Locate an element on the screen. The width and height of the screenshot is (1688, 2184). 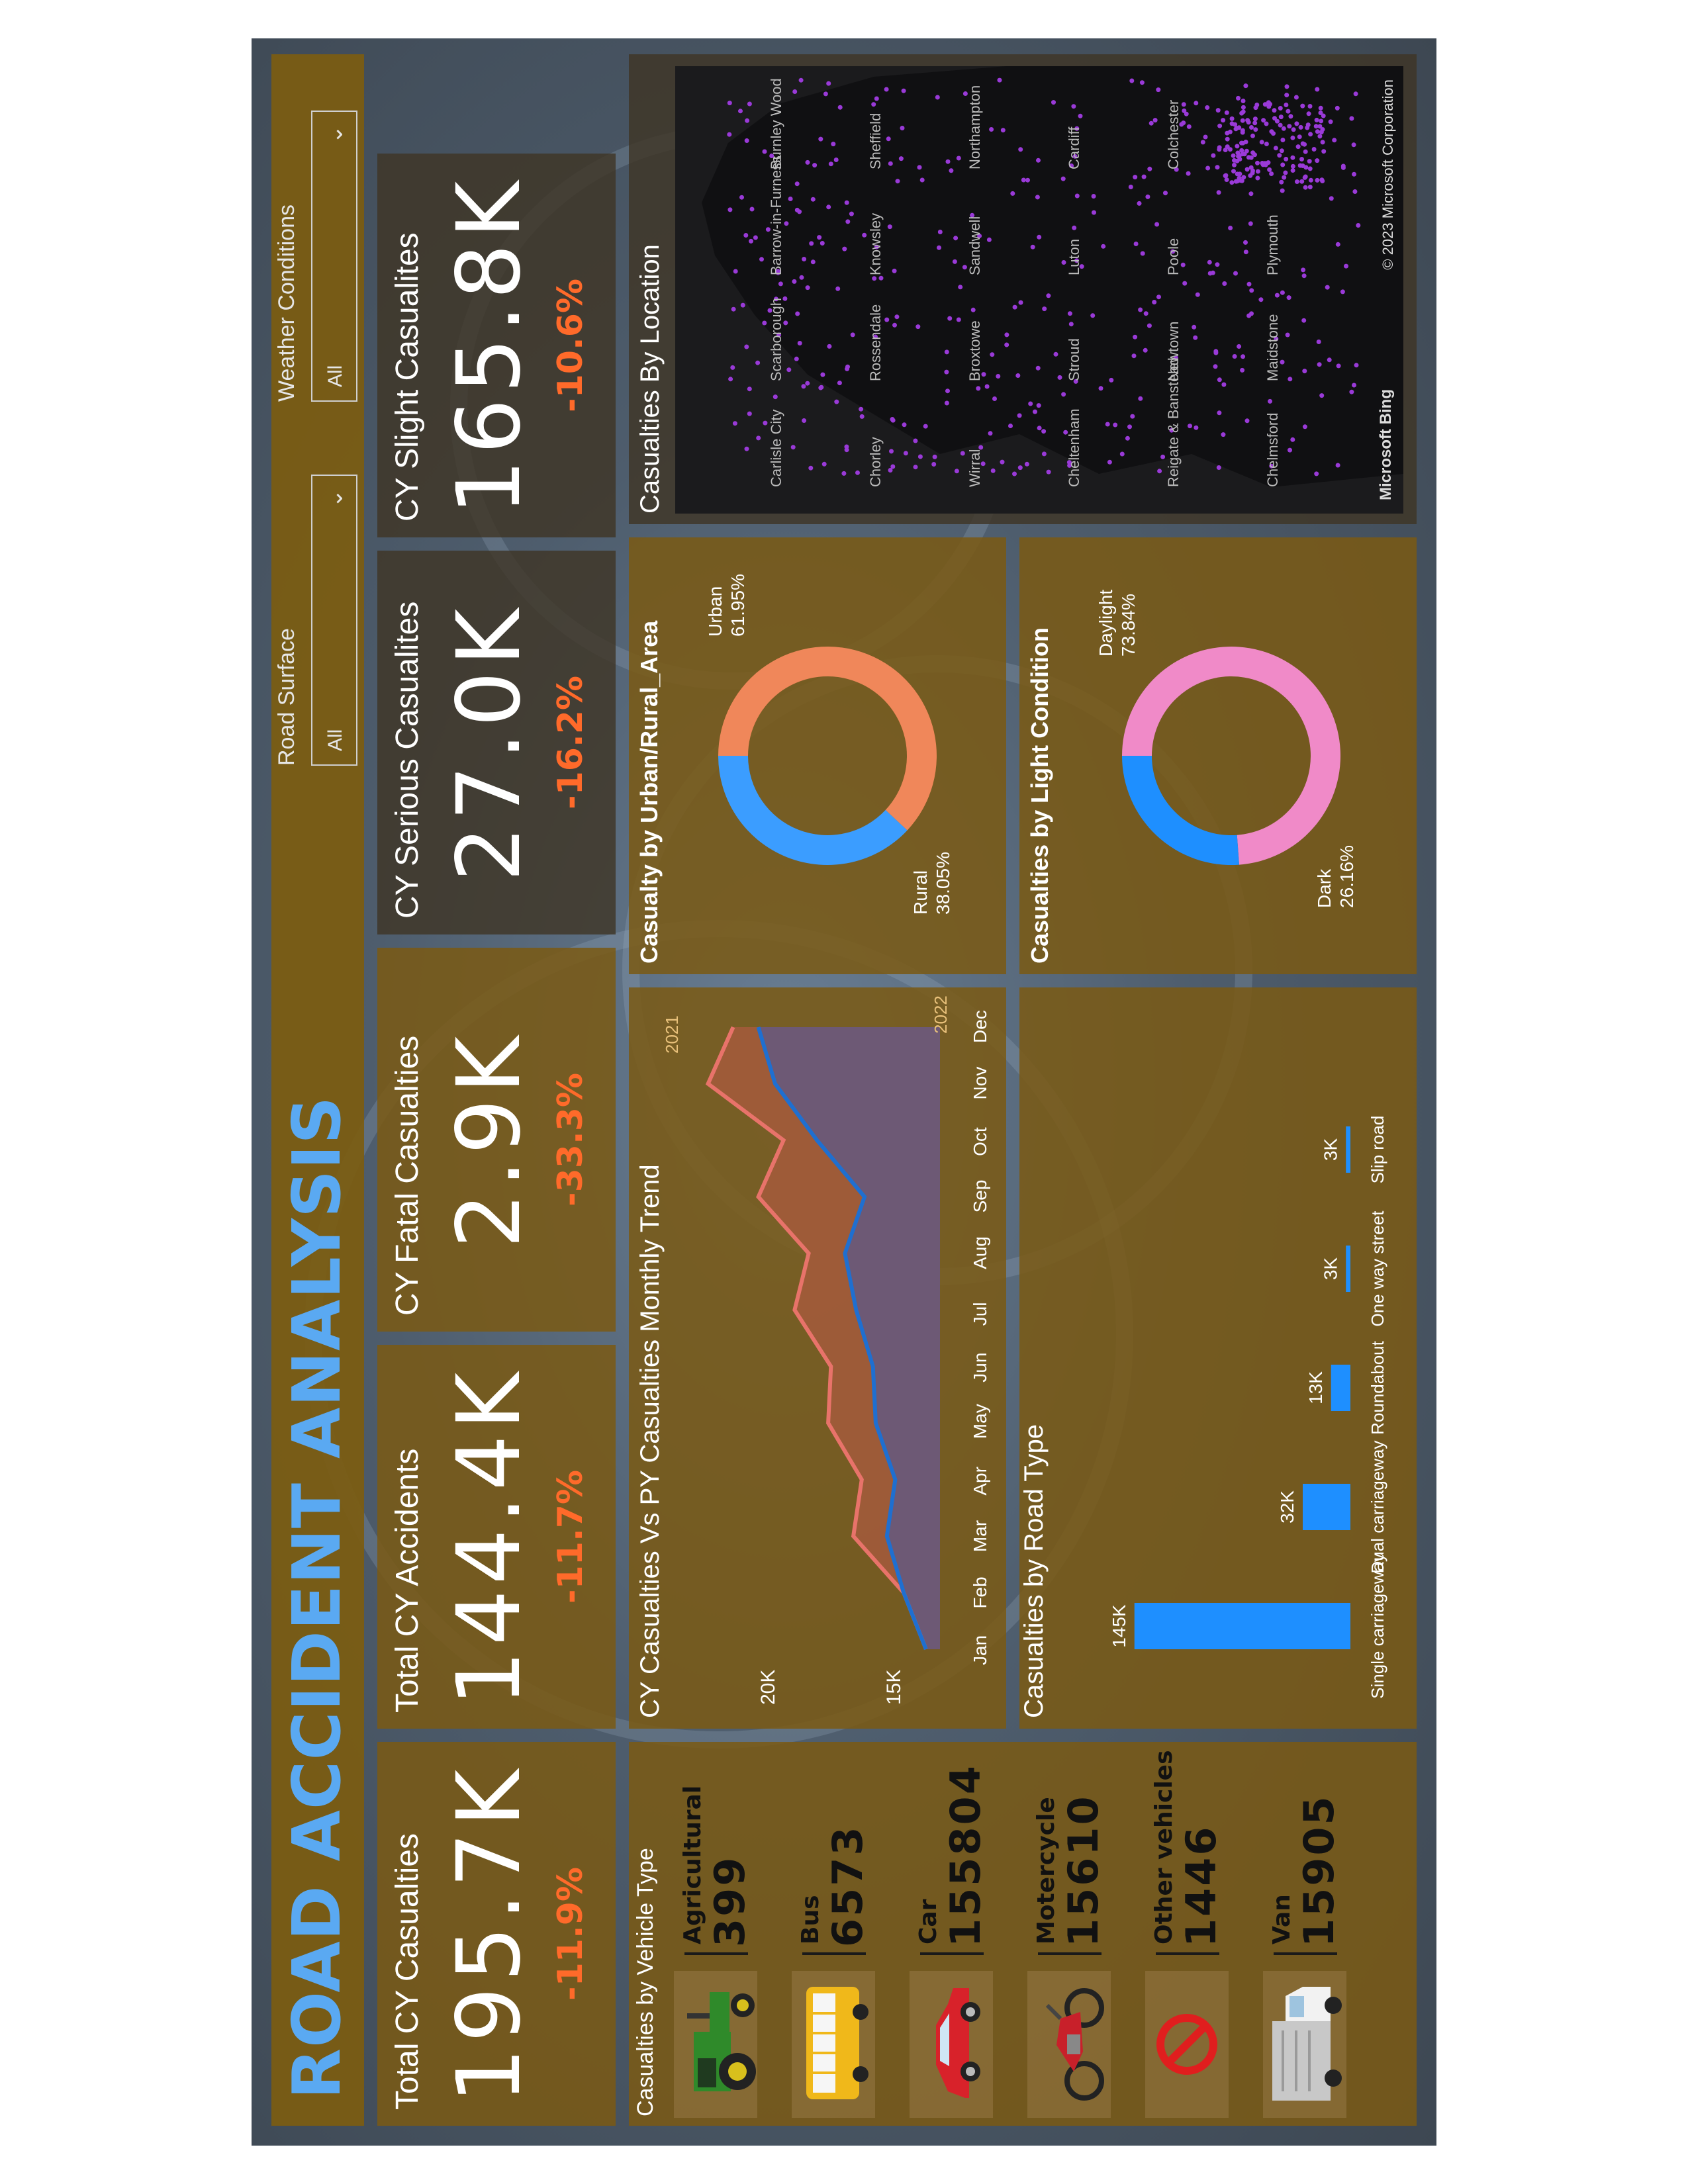
vehicle-row-motorcycle: Motercycle 15610 is located at coordinates (1069, 1934).